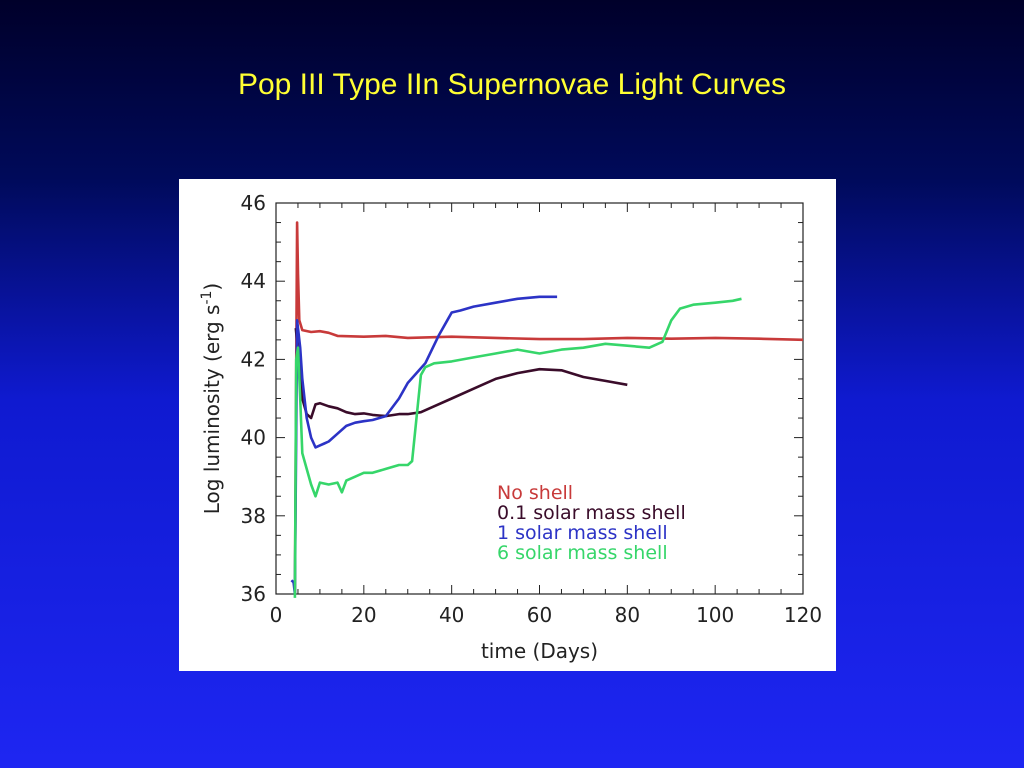  Describe the element at coordinates (451, 615) in the screenshot. I see `x-tick-label: 40` at that location.